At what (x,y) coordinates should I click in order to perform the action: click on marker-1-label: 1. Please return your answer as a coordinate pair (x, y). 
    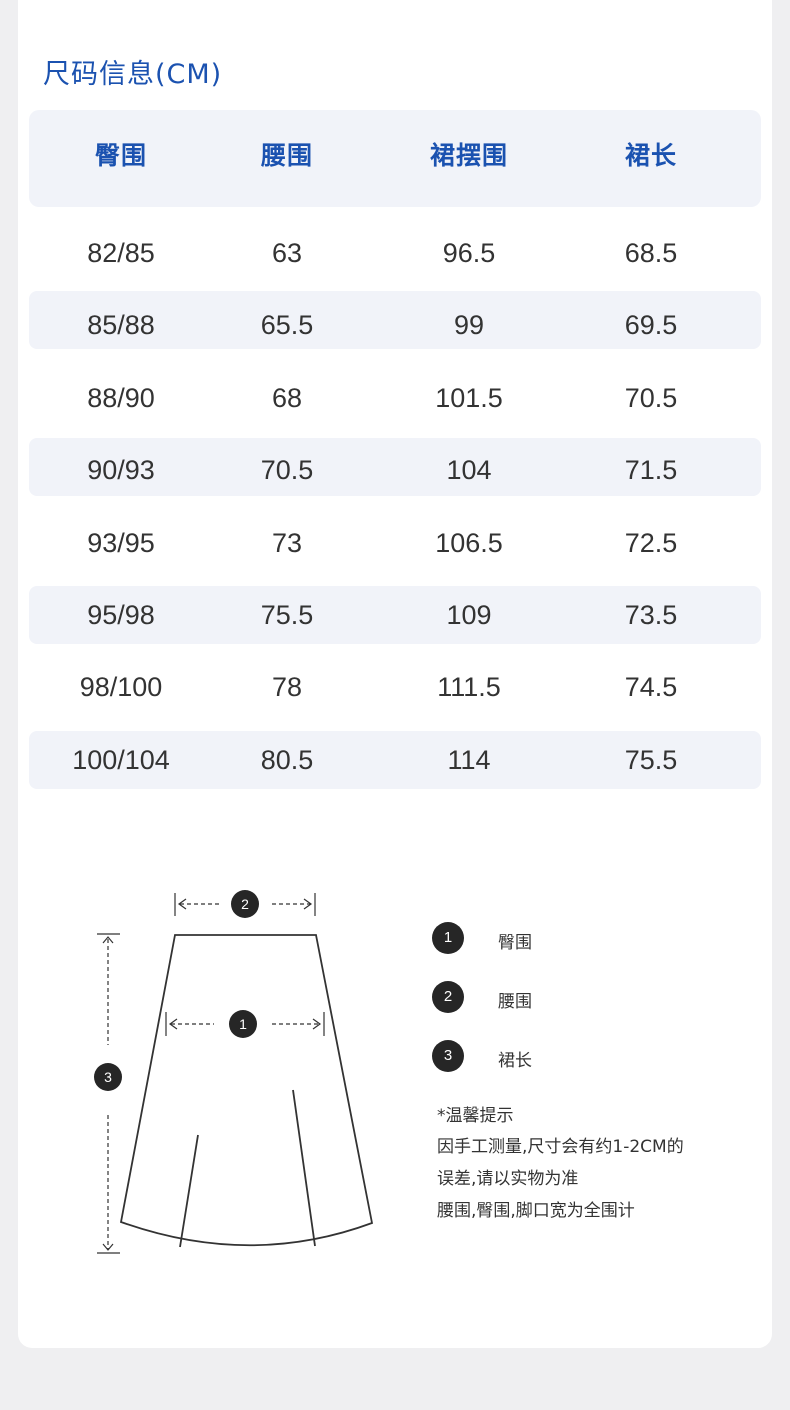
    Looking at the image, I should click on (243, 1024).